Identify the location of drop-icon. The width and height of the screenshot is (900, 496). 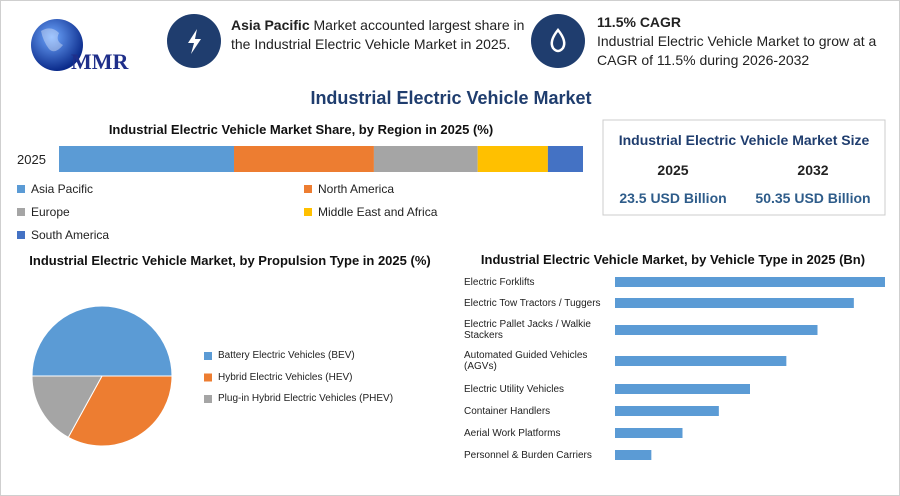
(558, 40).